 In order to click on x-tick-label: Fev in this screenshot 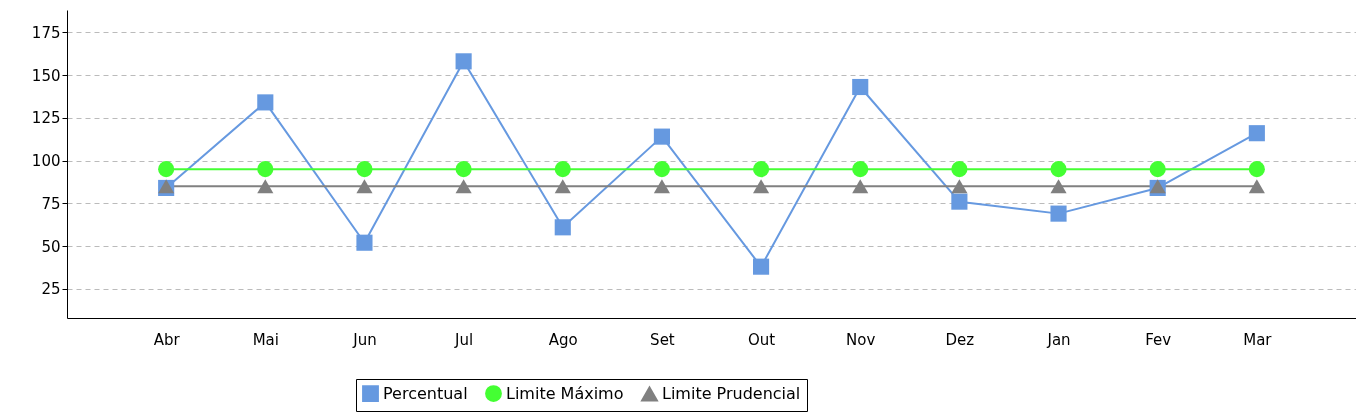, I will do `click(1158, 339)`.